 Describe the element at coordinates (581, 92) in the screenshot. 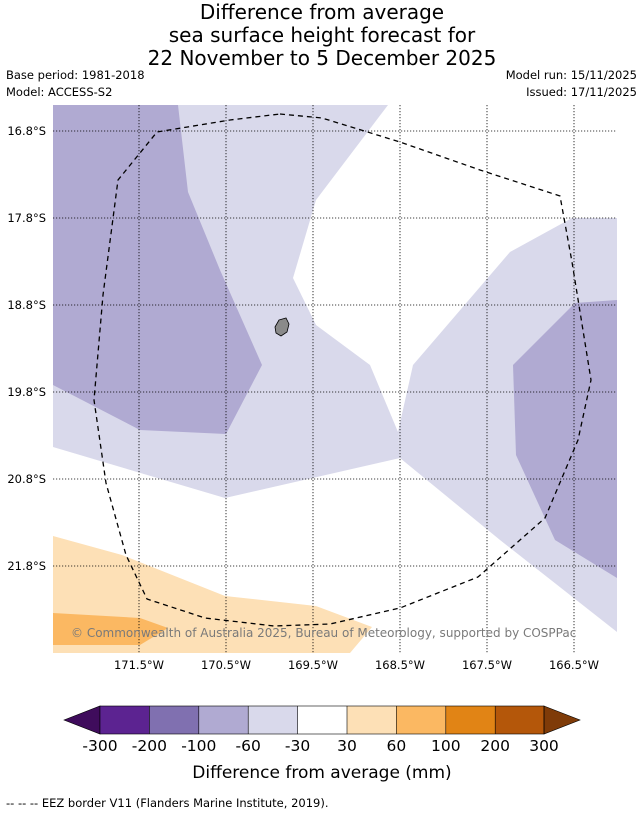

I see `issued-date: Issued: 17/11/2025` at that location.